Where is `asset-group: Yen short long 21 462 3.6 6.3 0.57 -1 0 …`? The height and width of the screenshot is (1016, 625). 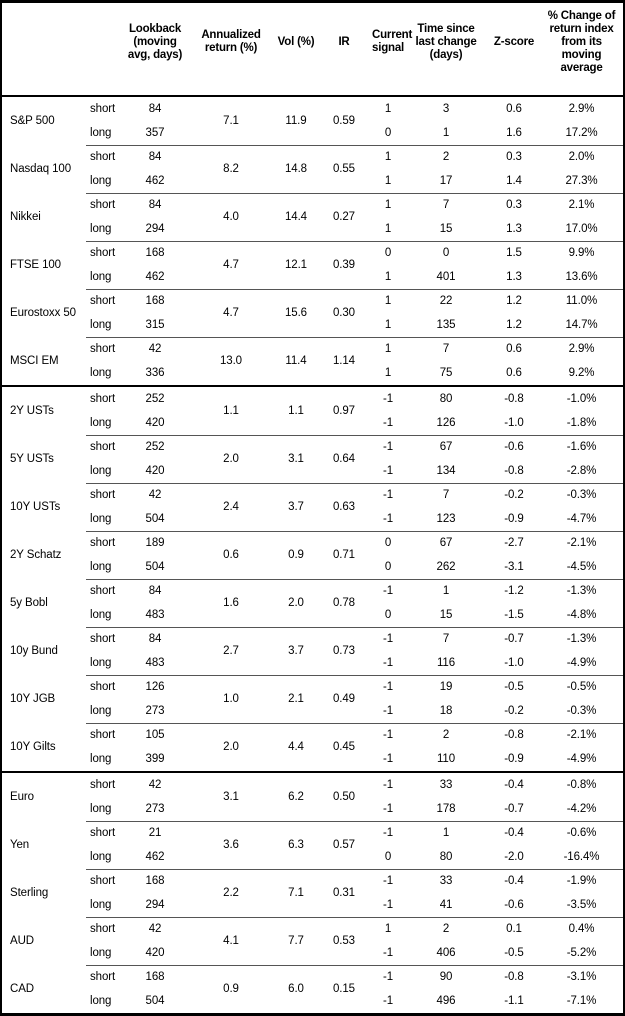 asset-group: Yen short long 21 462 3.6 6.3 0.57 -1 0 … is located at coordinates (312, 845).